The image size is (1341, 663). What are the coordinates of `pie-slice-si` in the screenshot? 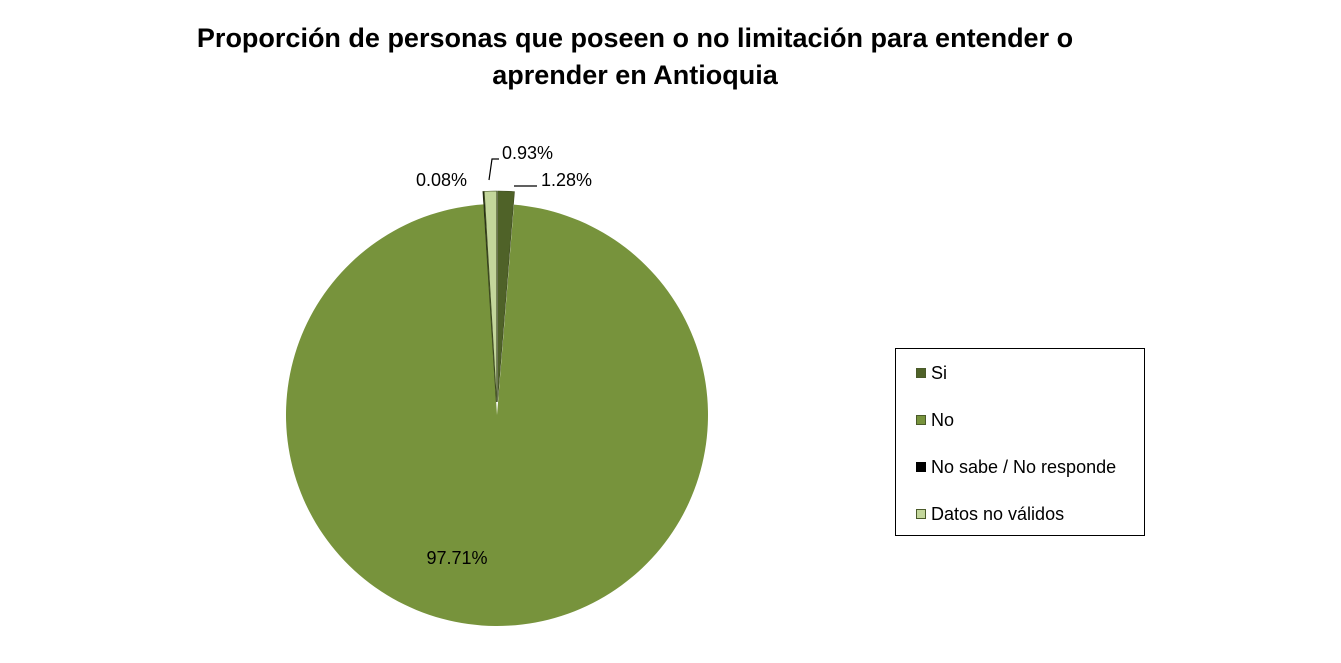 It's located at (506, 296).